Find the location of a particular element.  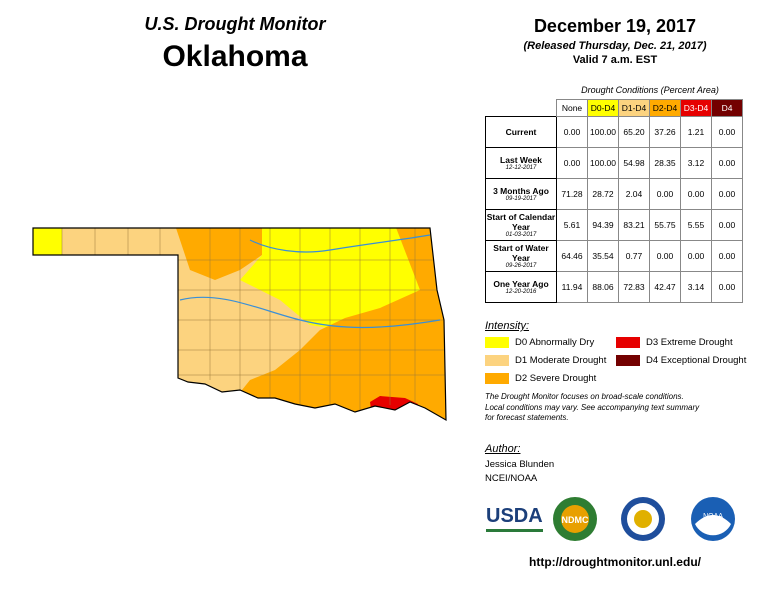

usda-logo: USDA is located at coordinates (514, 518).